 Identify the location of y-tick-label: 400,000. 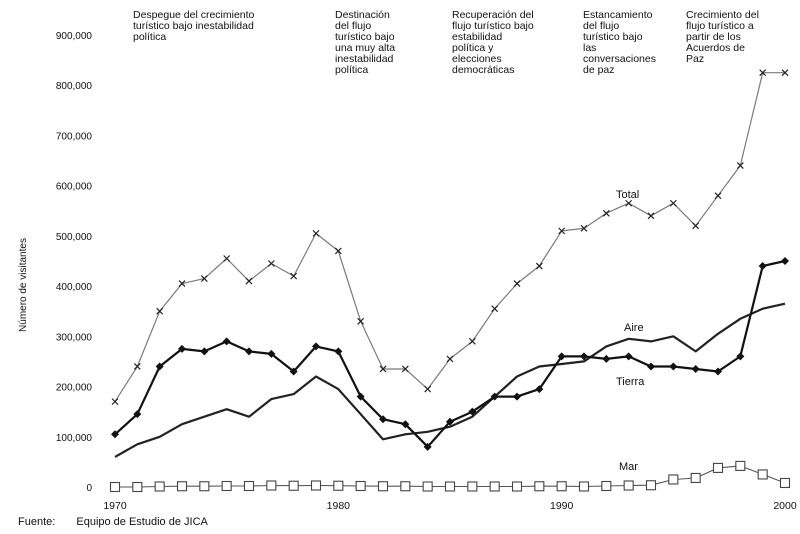
(74, 287).